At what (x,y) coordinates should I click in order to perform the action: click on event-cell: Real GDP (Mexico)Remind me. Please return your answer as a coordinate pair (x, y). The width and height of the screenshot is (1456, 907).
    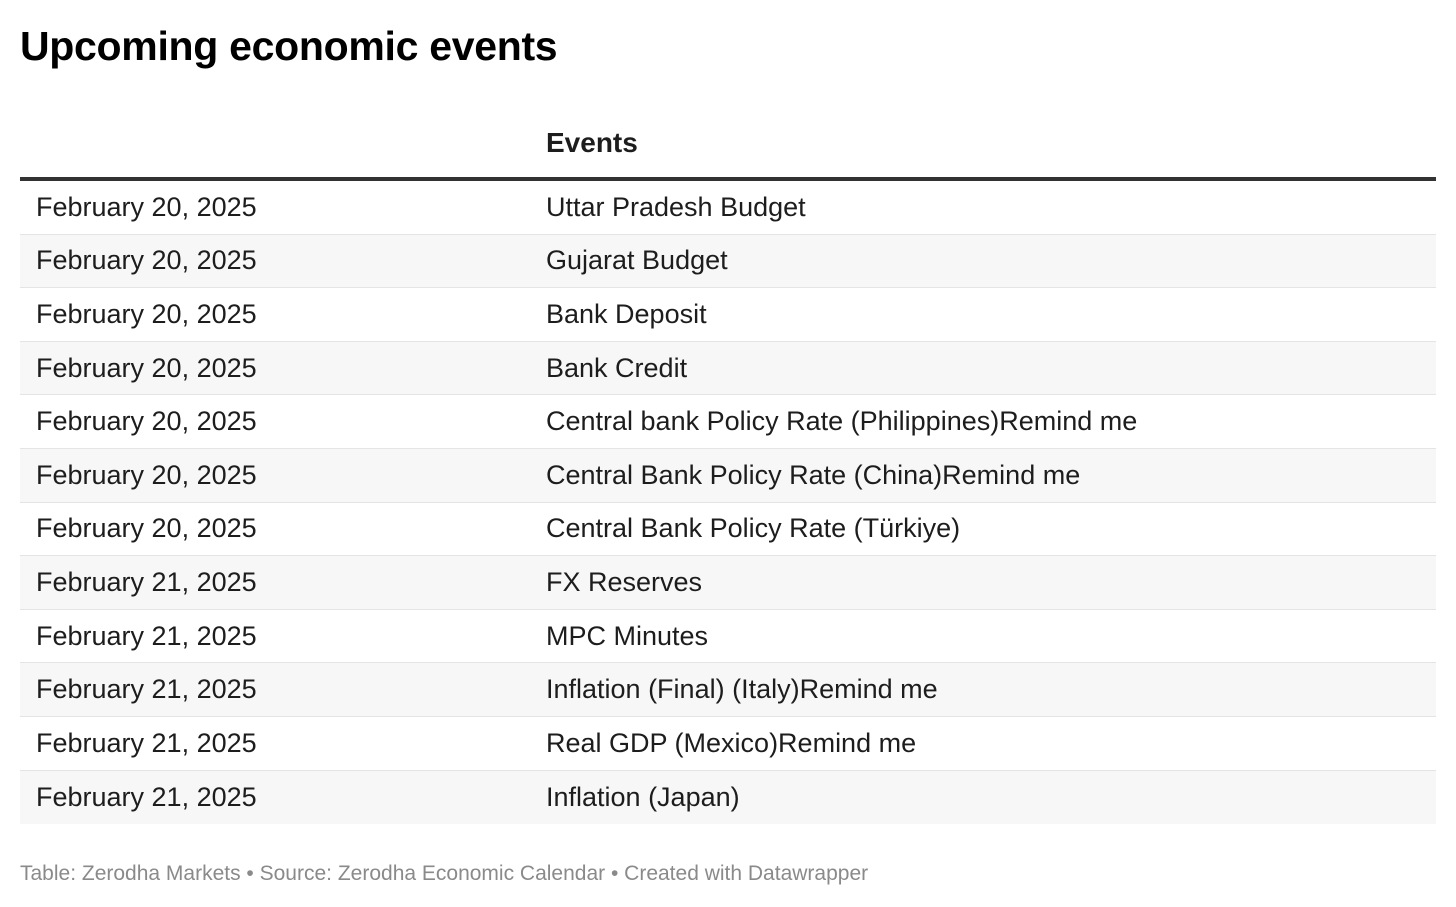
    Looking at the image, I should click on (731, 742).